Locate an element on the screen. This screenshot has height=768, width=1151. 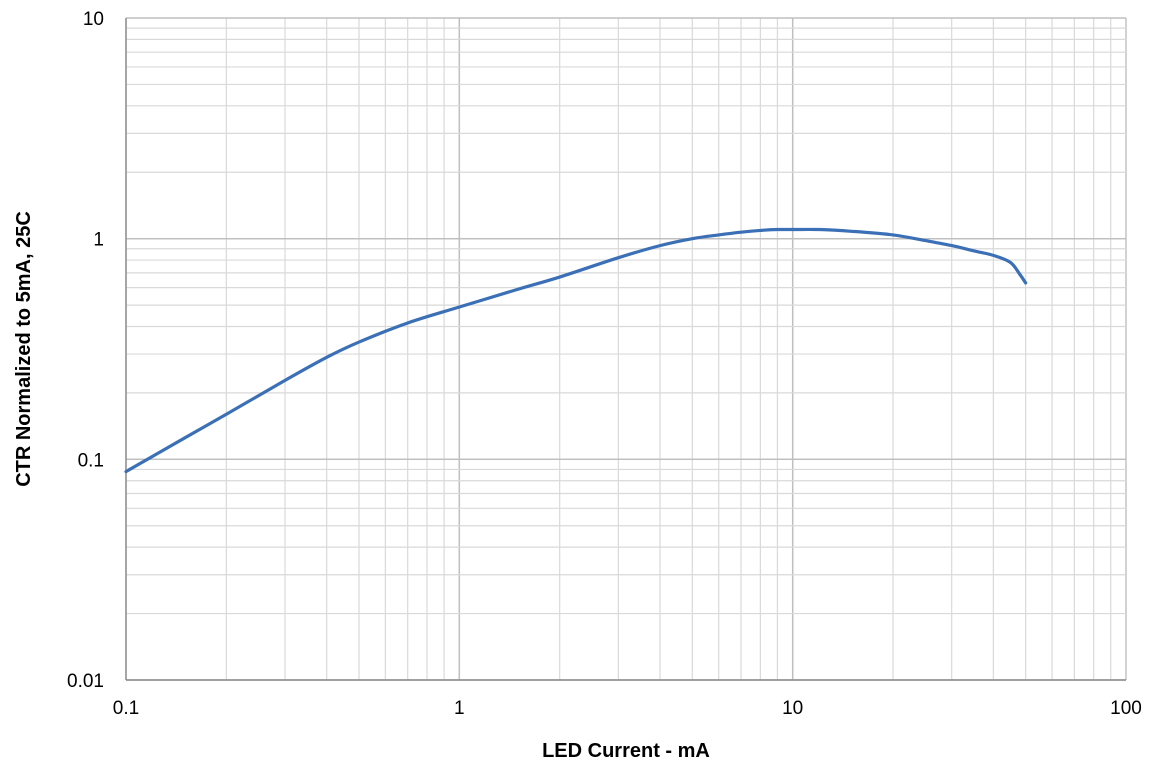
y-tick-label: 0.01 is located at coordinates (85, 681).